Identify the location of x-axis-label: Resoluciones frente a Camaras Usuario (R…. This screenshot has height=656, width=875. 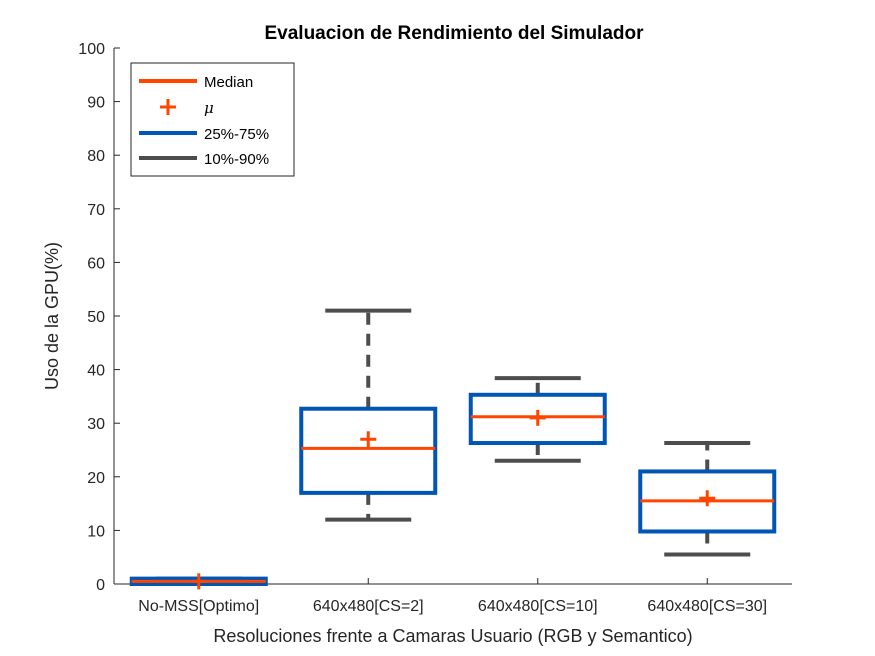
(452, 636).